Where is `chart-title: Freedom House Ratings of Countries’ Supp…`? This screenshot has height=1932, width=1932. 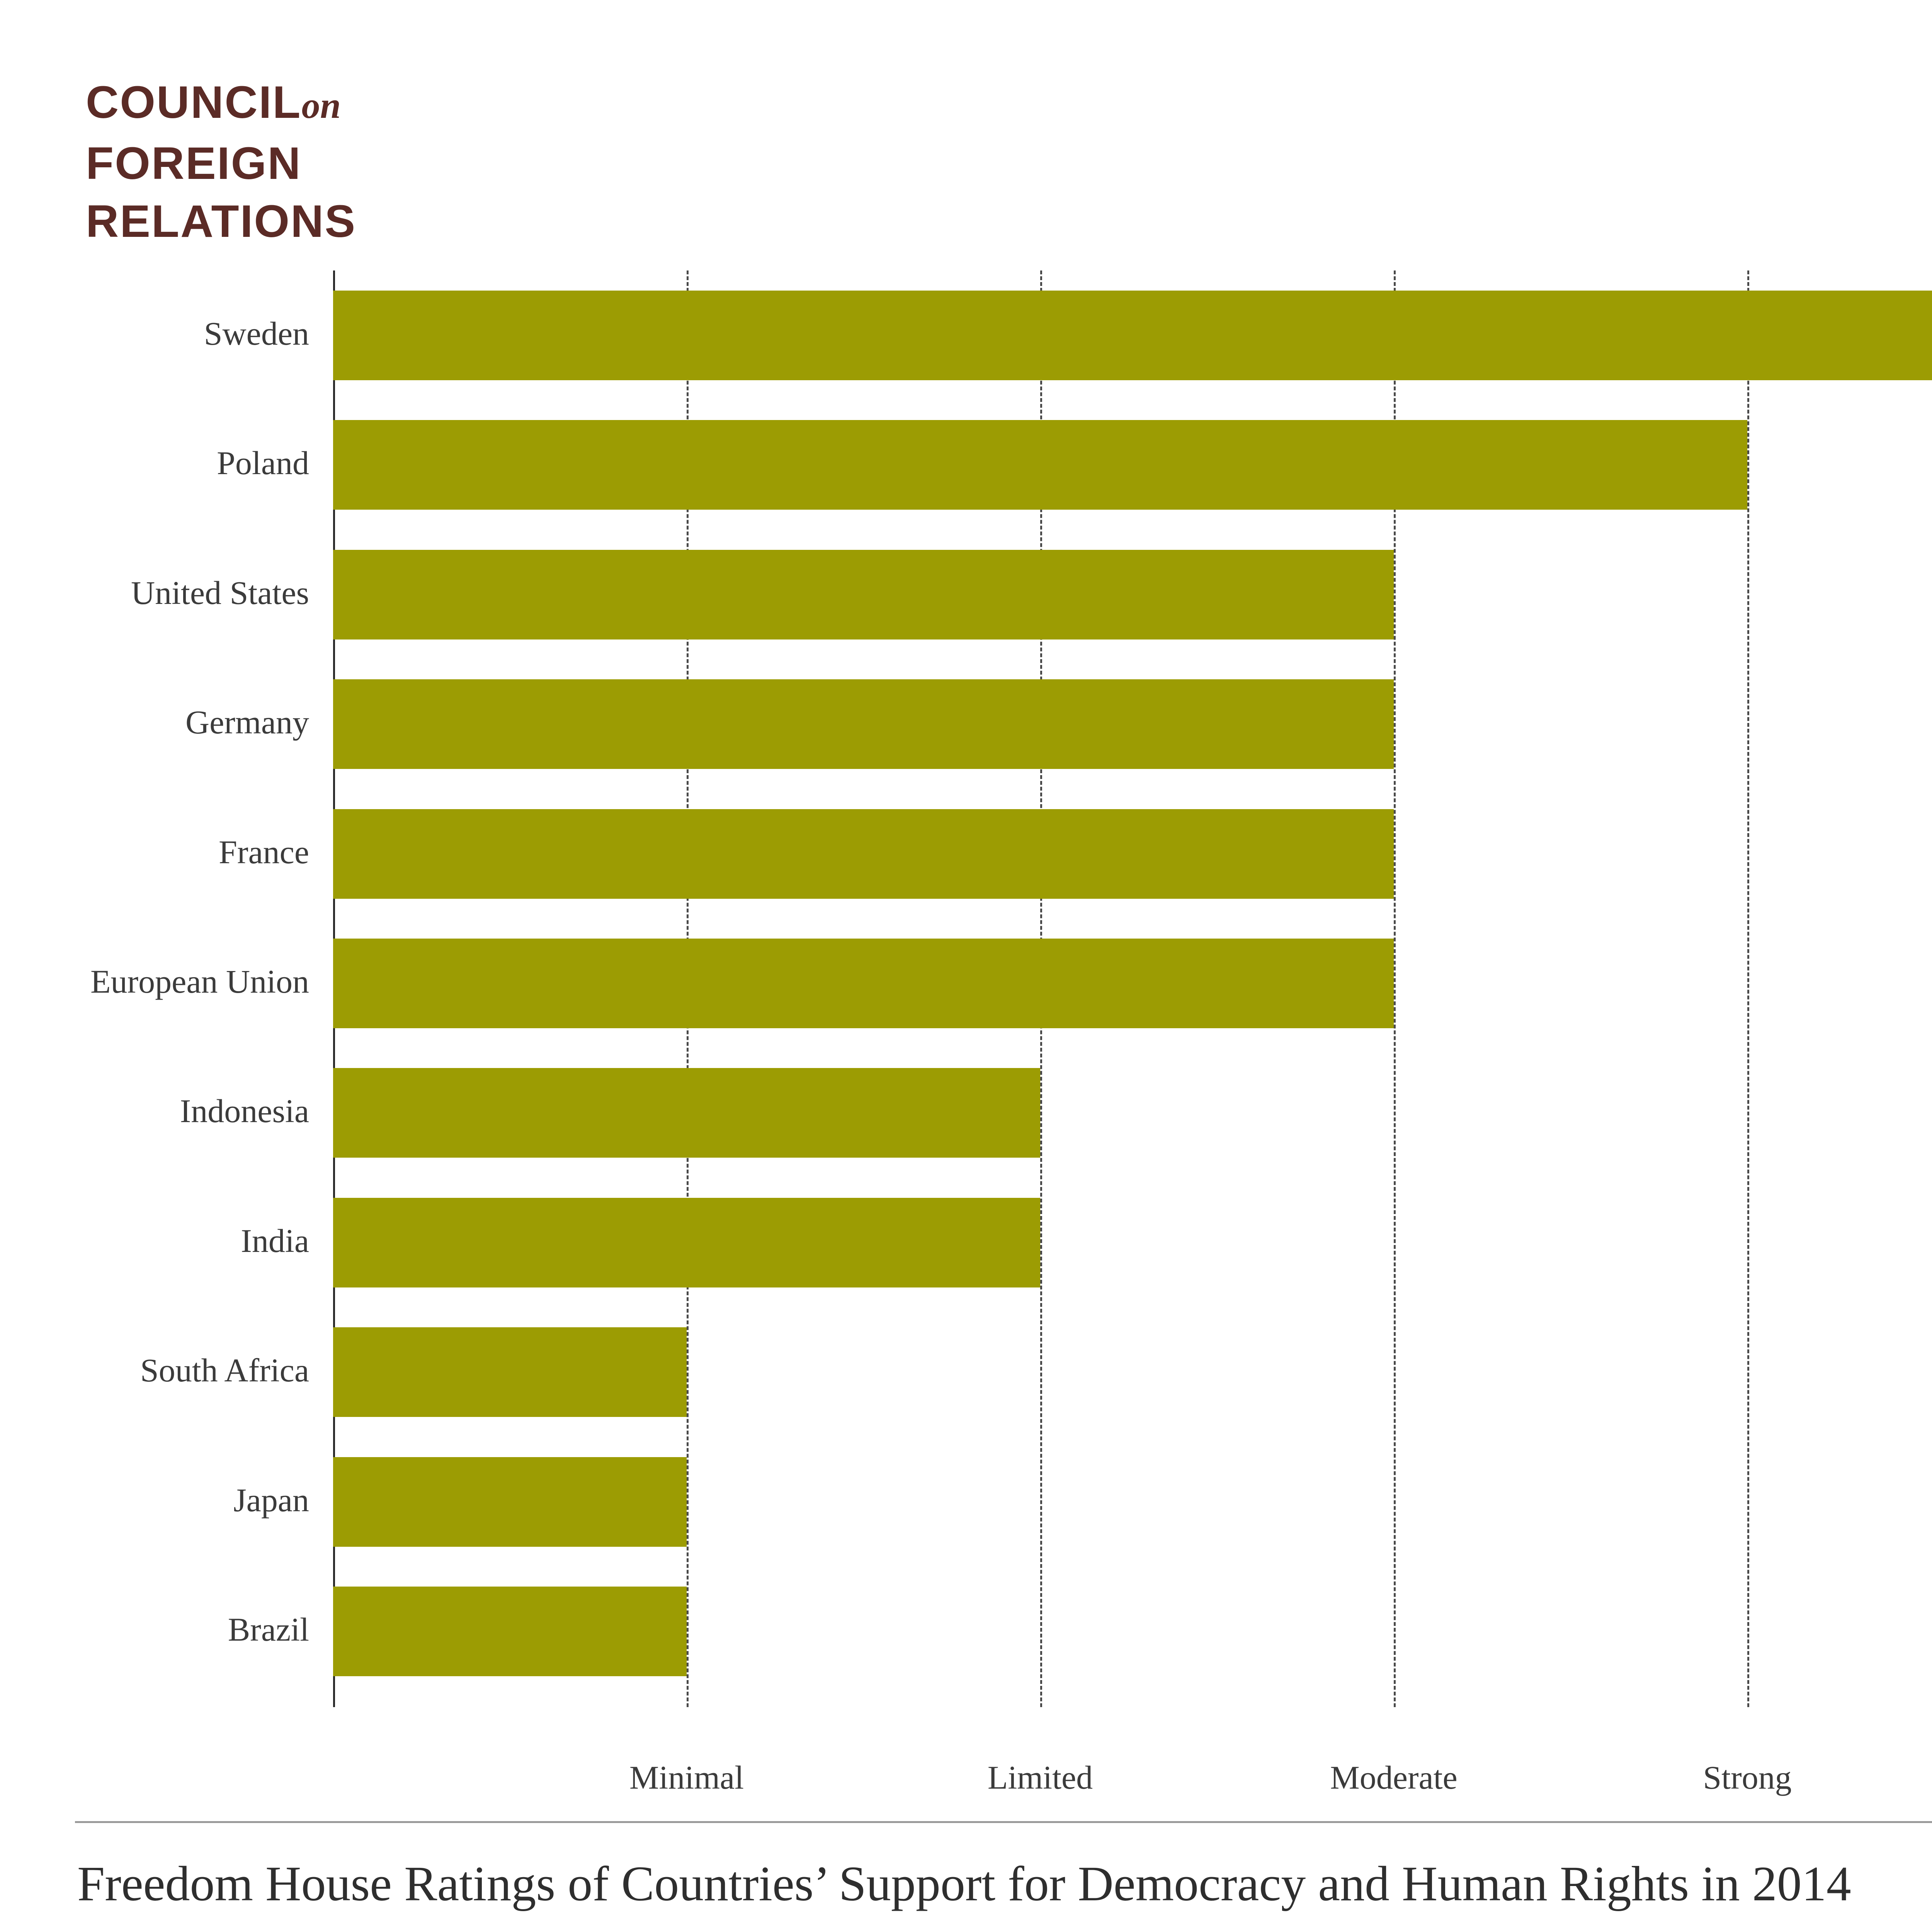 chart-title: Freedom House Ratings of Countries’ Supp… is located at coordinates (964, 1884).